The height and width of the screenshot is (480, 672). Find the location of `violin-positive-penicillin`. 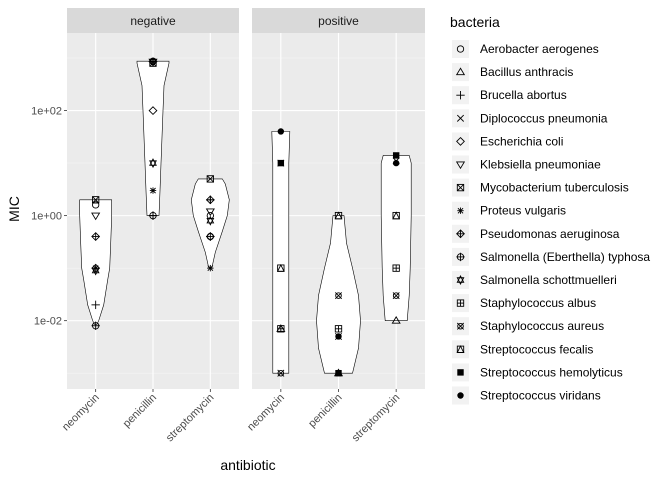

violin-positive-penicillin is located at coordinates (338, 294).